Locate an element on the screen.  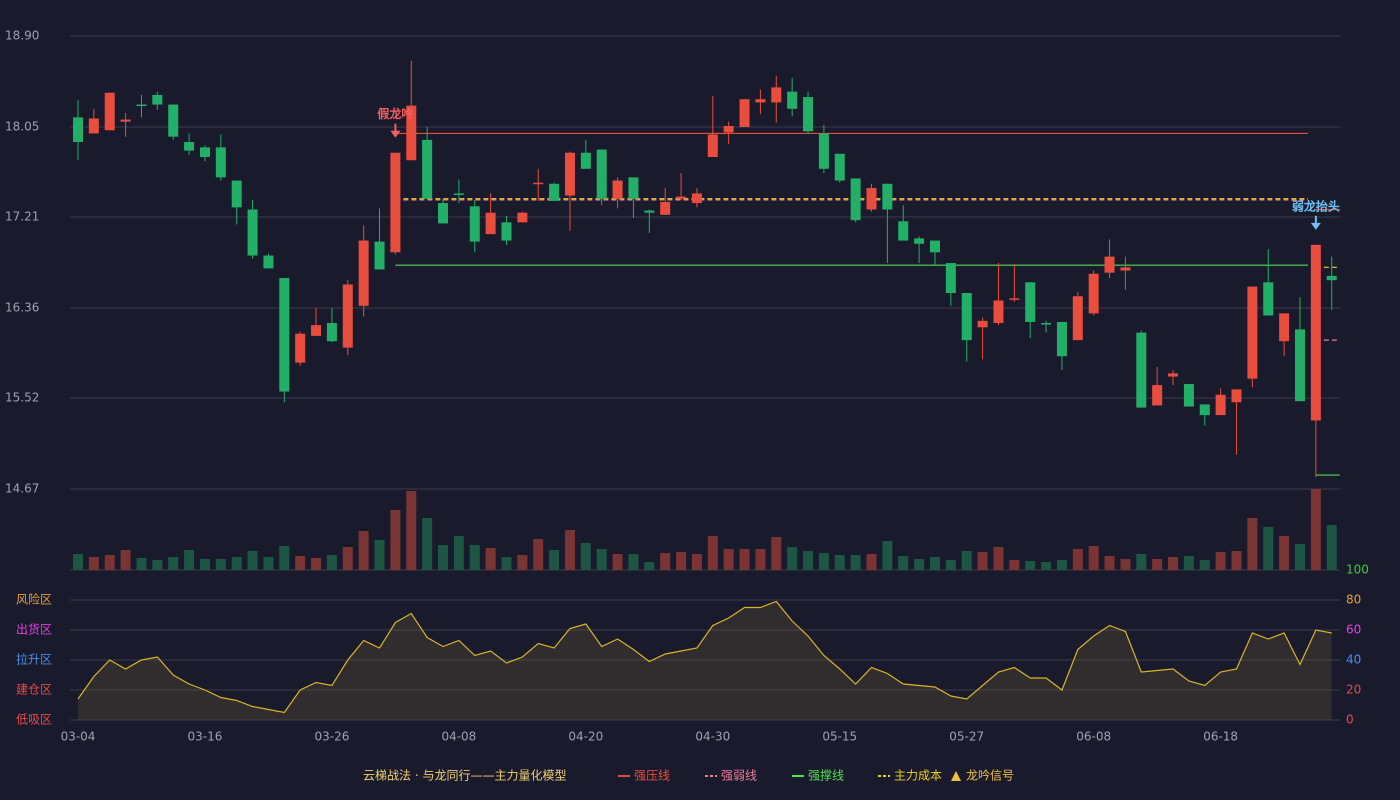
indicator-line is located at coordinates (704, 657).